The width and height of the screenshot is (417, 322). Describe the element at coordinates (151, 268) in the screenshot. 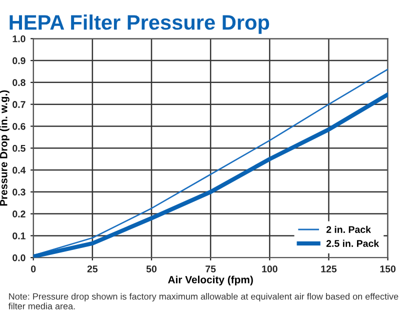

I see `x-tick-label: 50` at that location.